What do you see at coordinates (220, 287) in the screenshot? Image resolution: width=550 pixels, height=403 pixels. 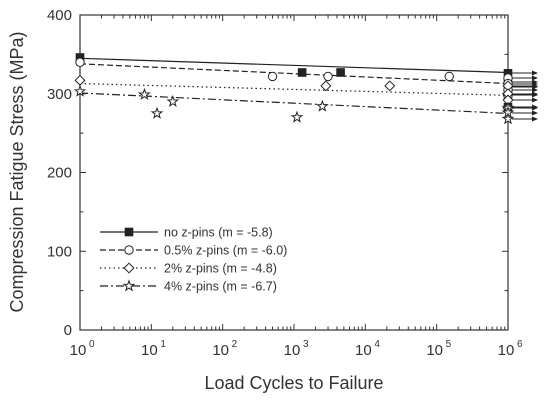 I see `legend-label: 4% z-pins (m = -6.7)` at bounding box center [220, 287].